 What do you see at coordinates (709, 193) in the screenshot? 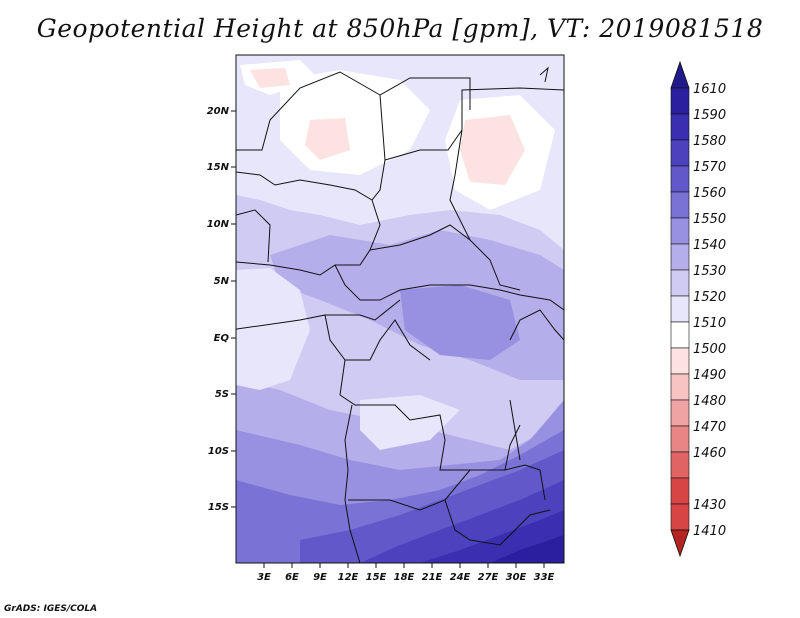
I see `colorbar-label: 1560` at bounding box center [709, 193].